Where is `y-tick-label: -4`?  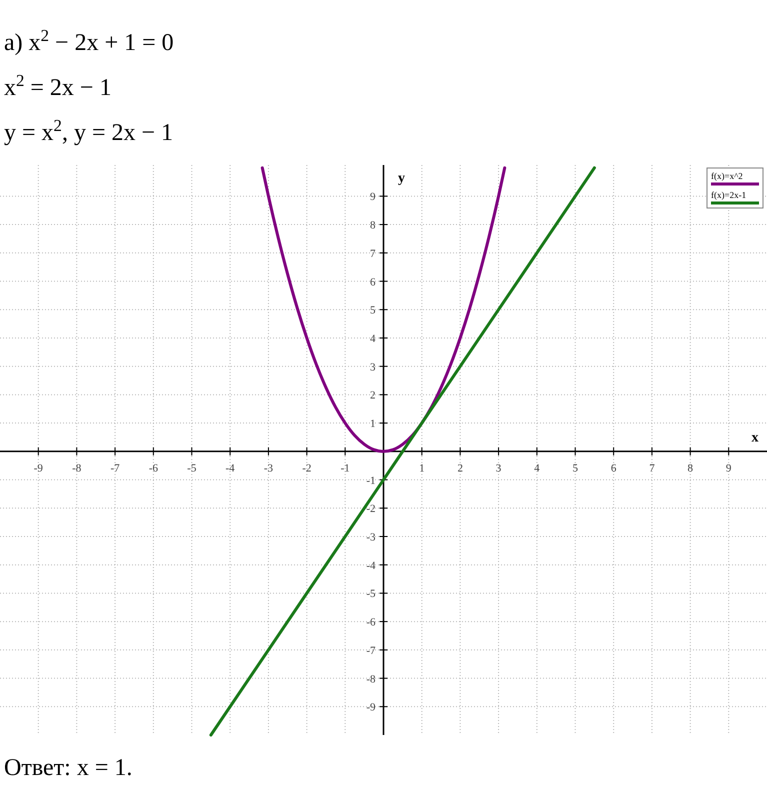 y-tick-label: -4 is located at coordinates (371, 566).